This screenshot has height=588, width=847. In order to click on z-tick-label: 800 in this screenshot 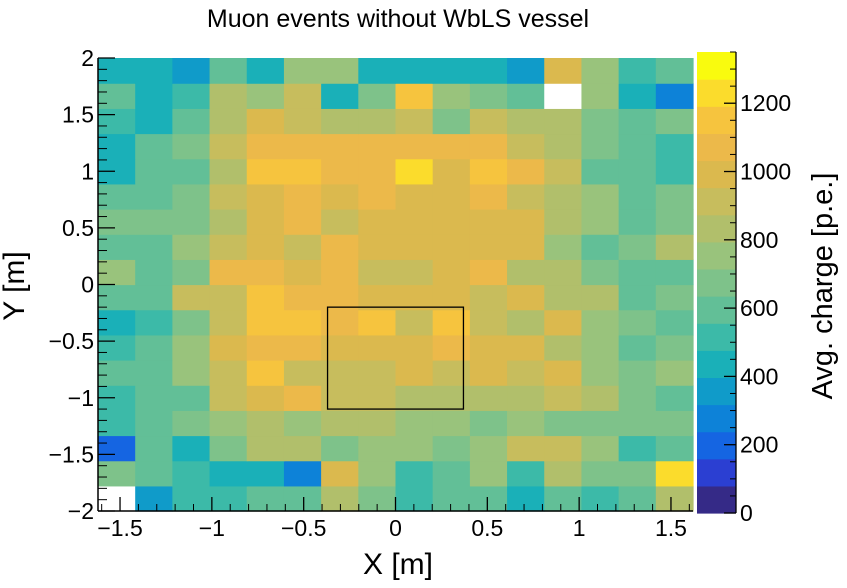, I will do `click(759, 240)`.